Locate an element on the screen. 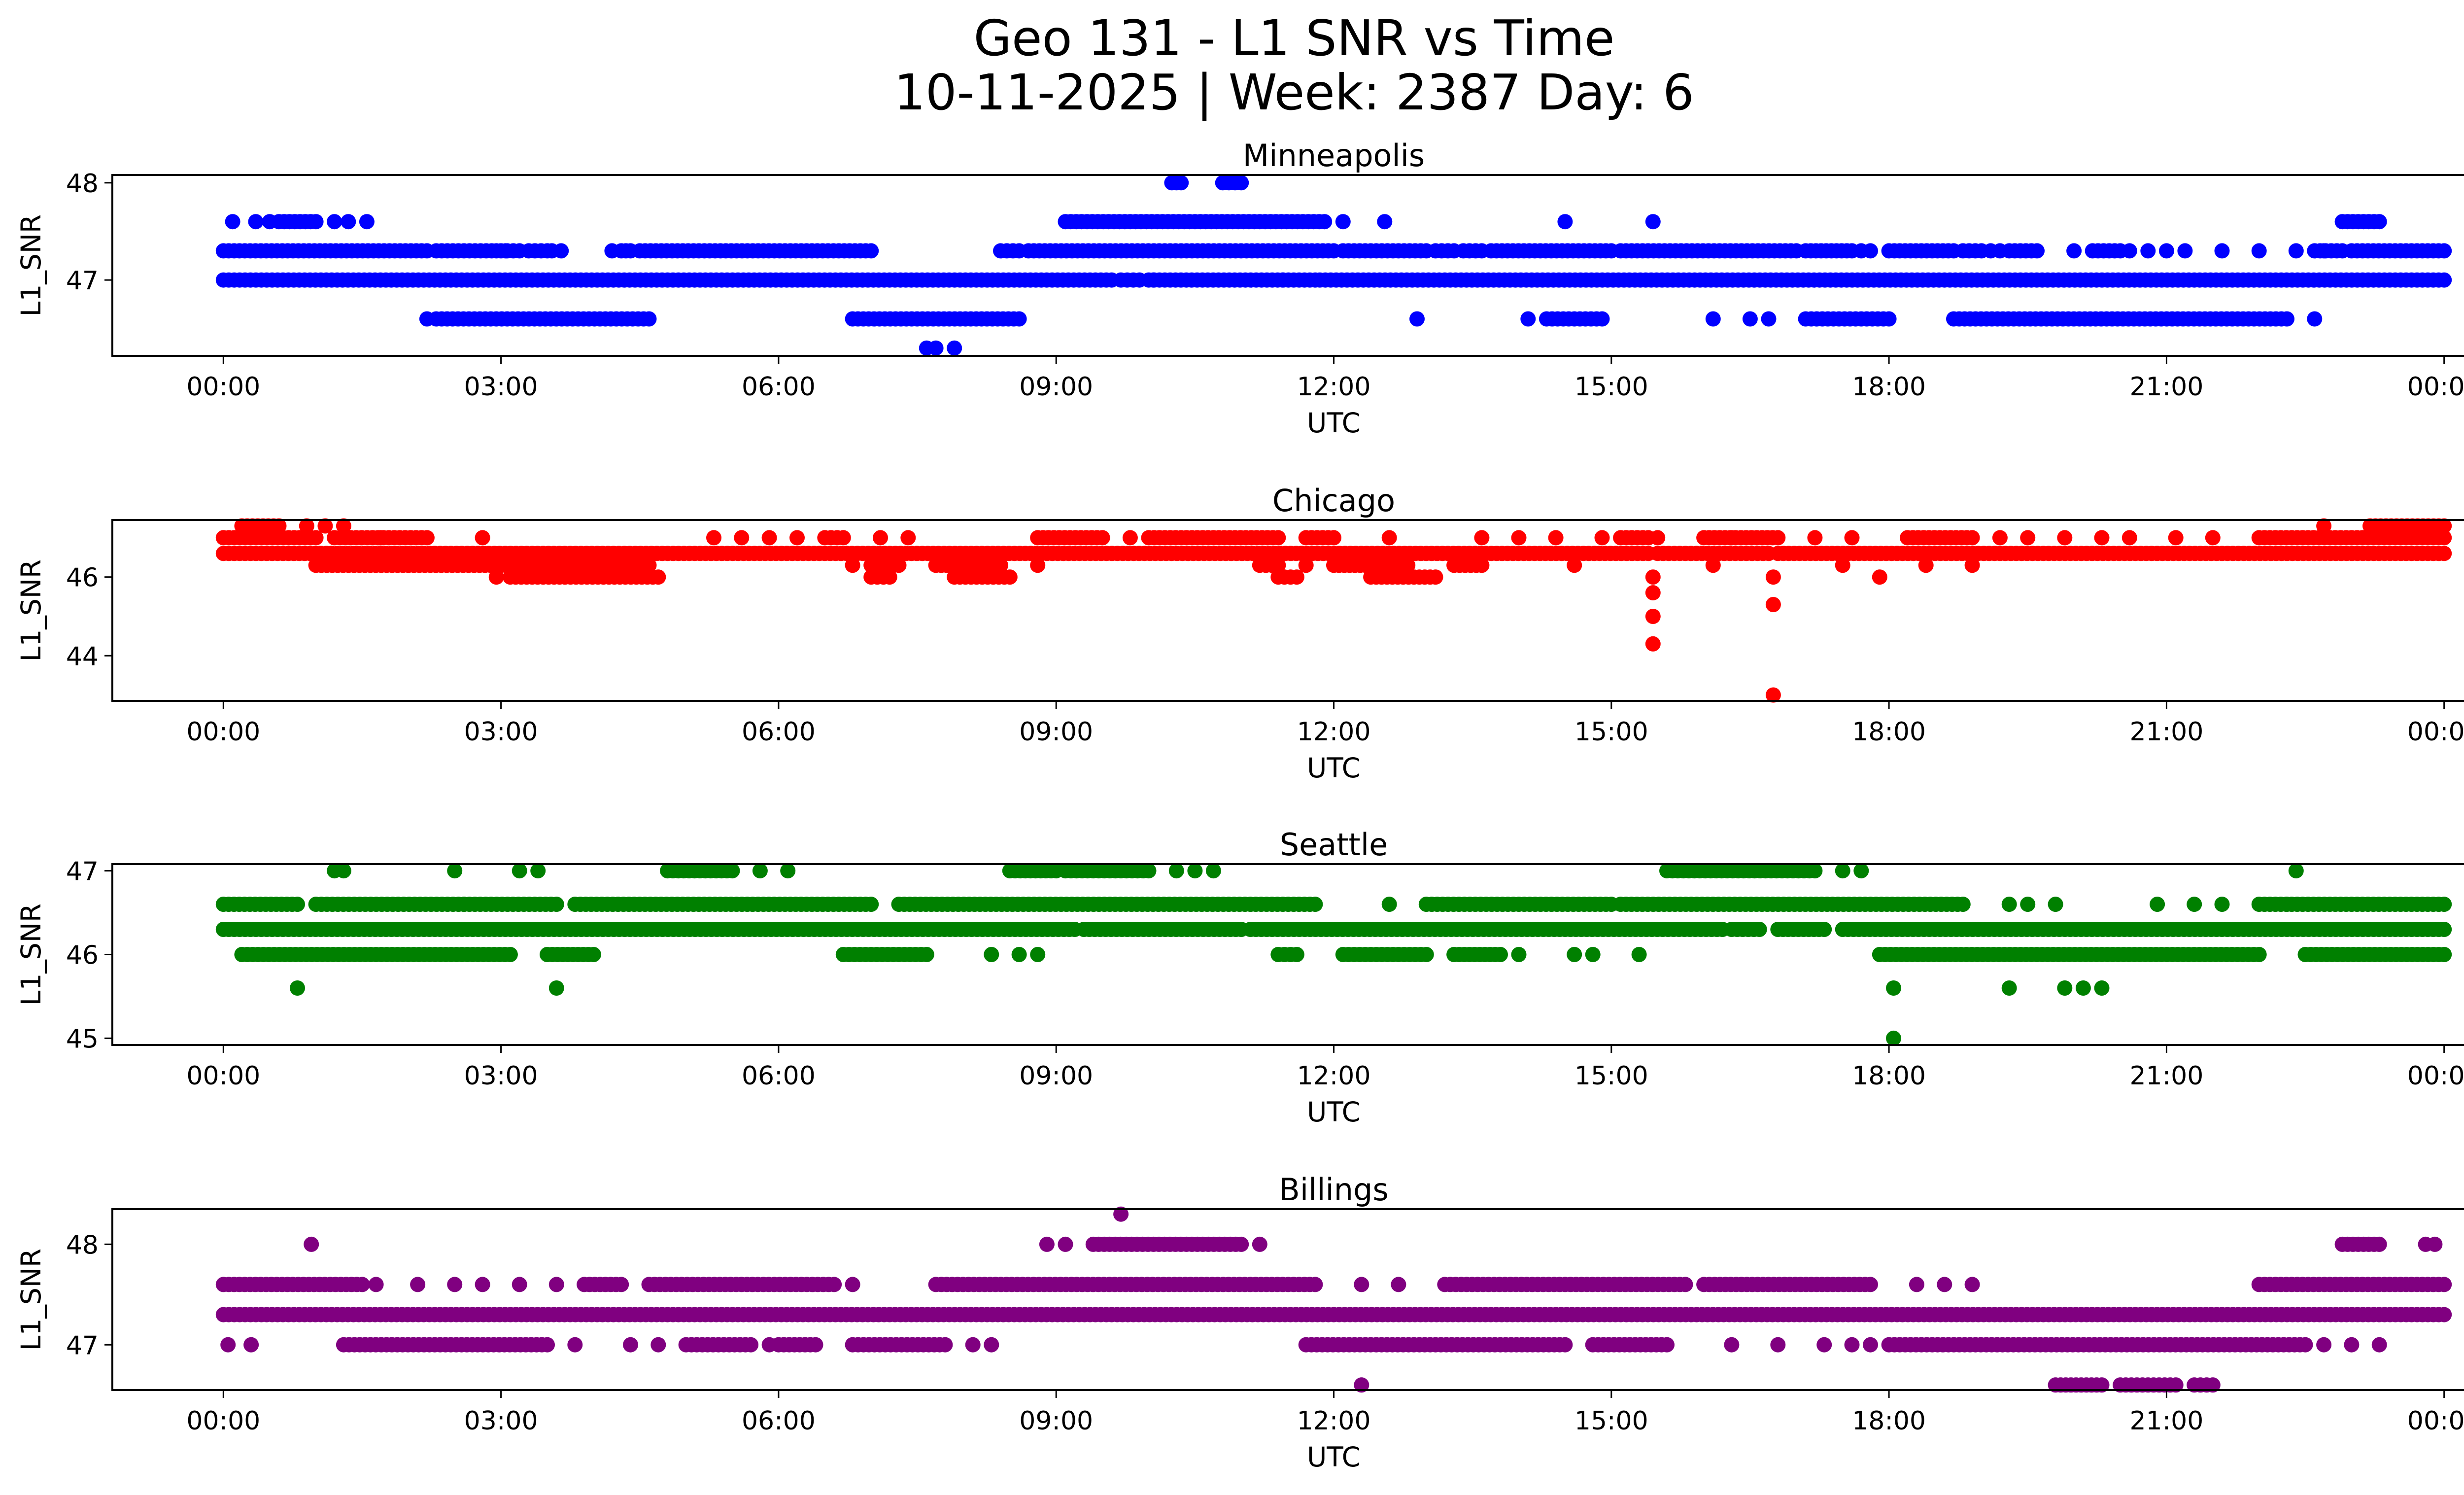 This screenshot has width=2464, height=1495. y-tick-label: 46 is located at coordinates (82, 578).